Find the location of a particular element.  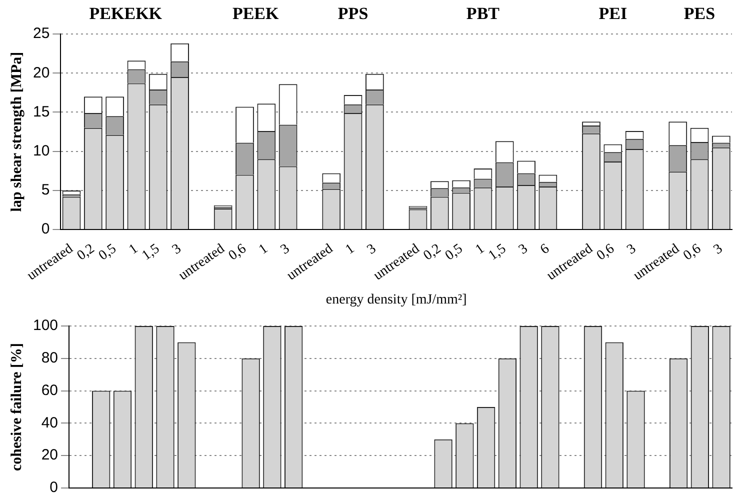

x-tick-label: 6 is located at coordinates (545, 249).